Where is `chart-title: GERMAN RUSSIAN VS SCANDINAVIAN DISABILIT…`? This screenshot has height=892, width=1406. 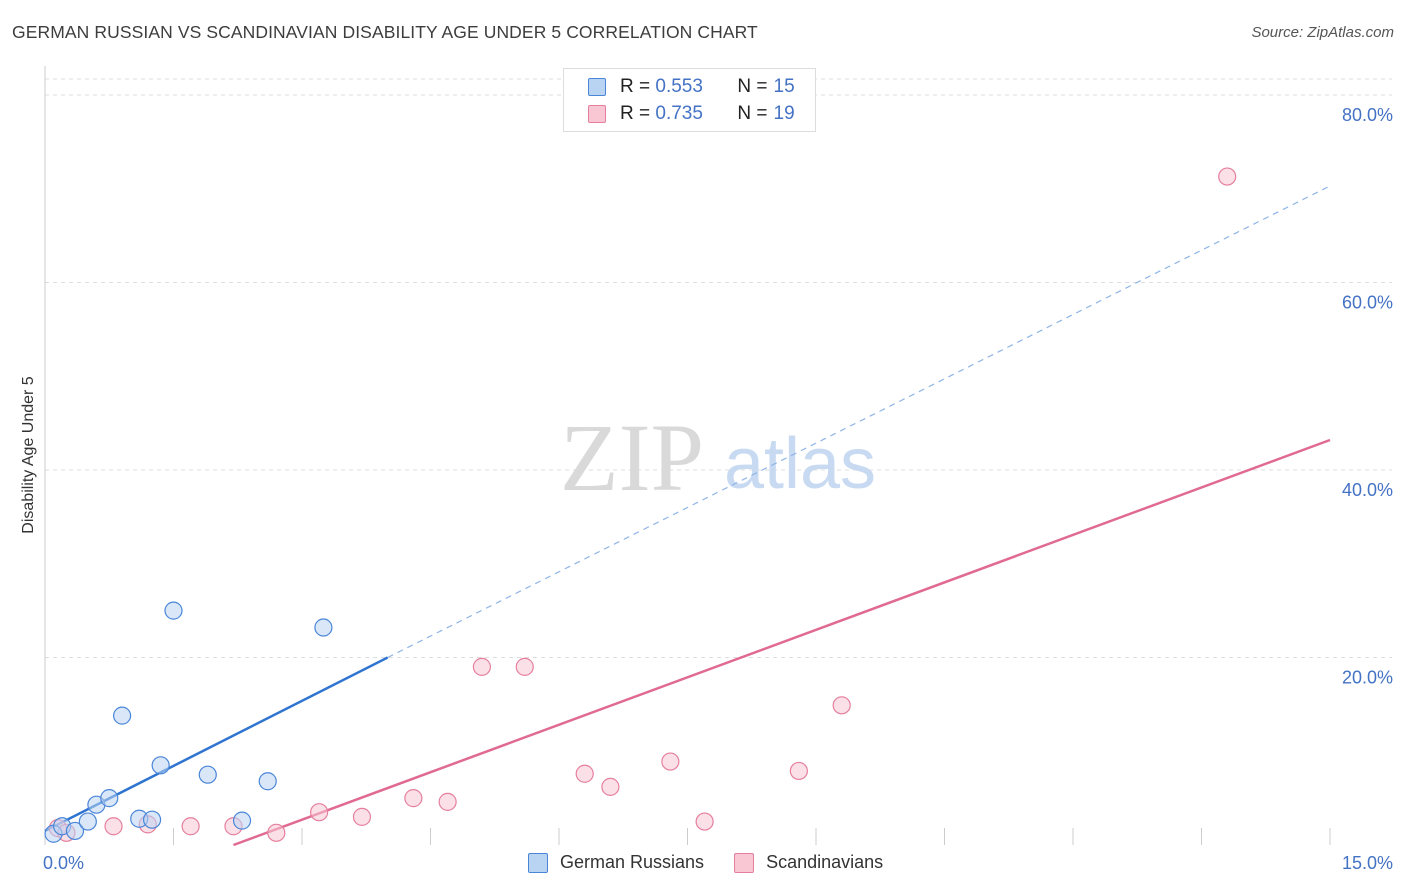
chart-title: GERMAN RUSSIAN VS SCANDINAVIAN DISABILIT… is located at coordinates (385, 32).